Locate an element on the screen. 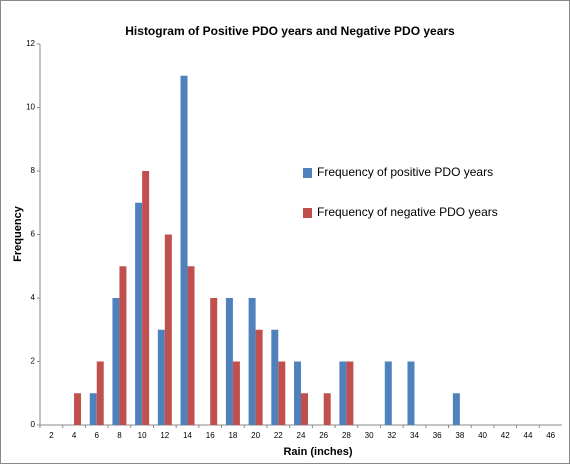 Image resolution: width=570 pixels, height=469 pixels. x-tick-label: 12 is located at coordinates (164, 435).